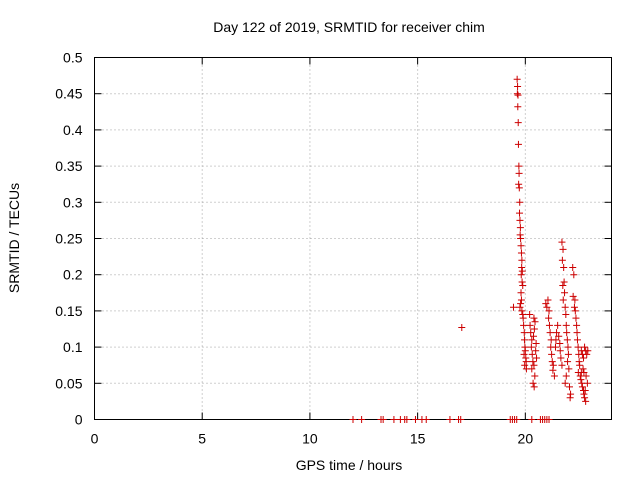 This screenshot has width=640, height=480. What do you see at coordinates (418, 439) in the screenshot?
I see `x-tick-label: 15` at bounding box center [418, 439].